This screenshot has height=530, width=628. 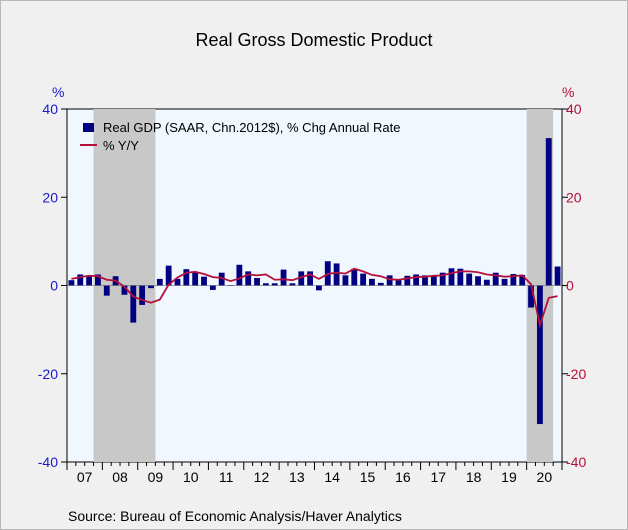 What do you see at coordinates (574, 109) in the screenshot?
I see `right-y-tick-label: 40` at bounding box center [574, 109].